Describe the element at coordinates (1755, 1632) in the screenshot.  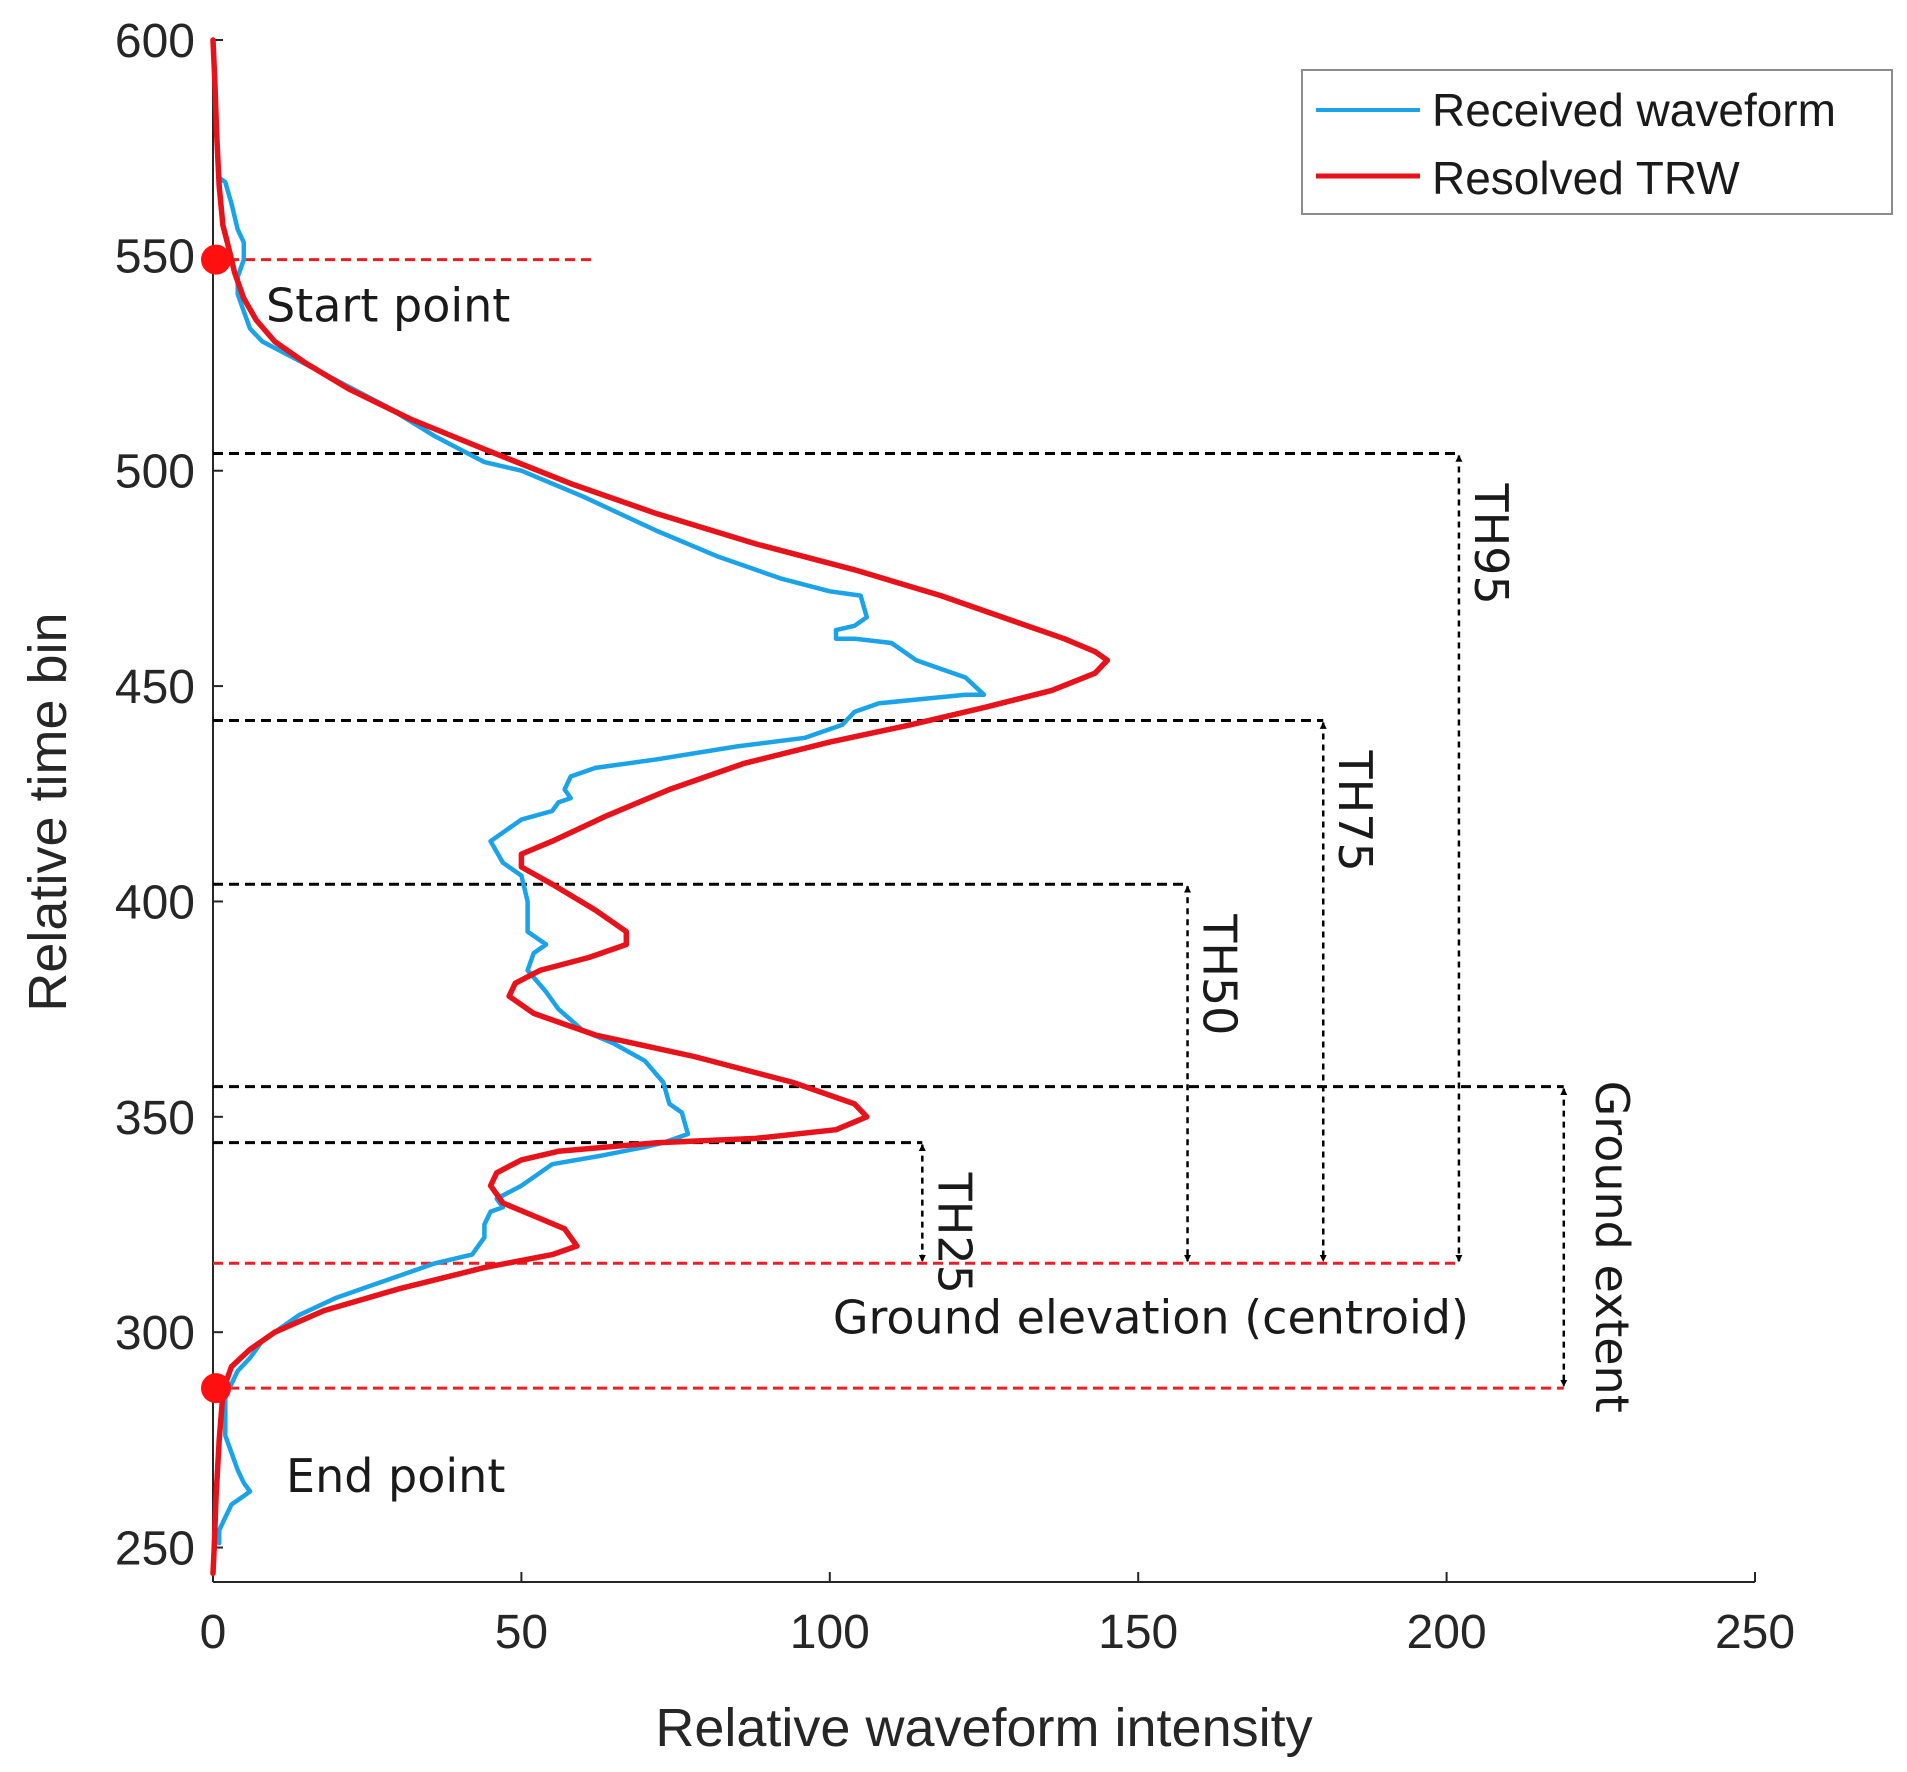
I see `x-tick-label: 250` at that location.